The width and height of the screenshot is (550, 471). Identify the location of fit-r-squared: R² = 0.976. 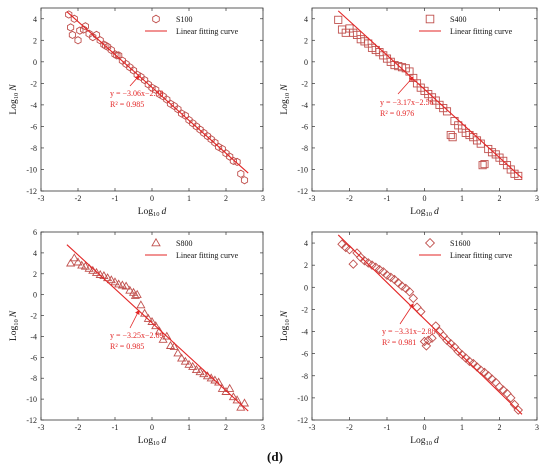
(397, 113).